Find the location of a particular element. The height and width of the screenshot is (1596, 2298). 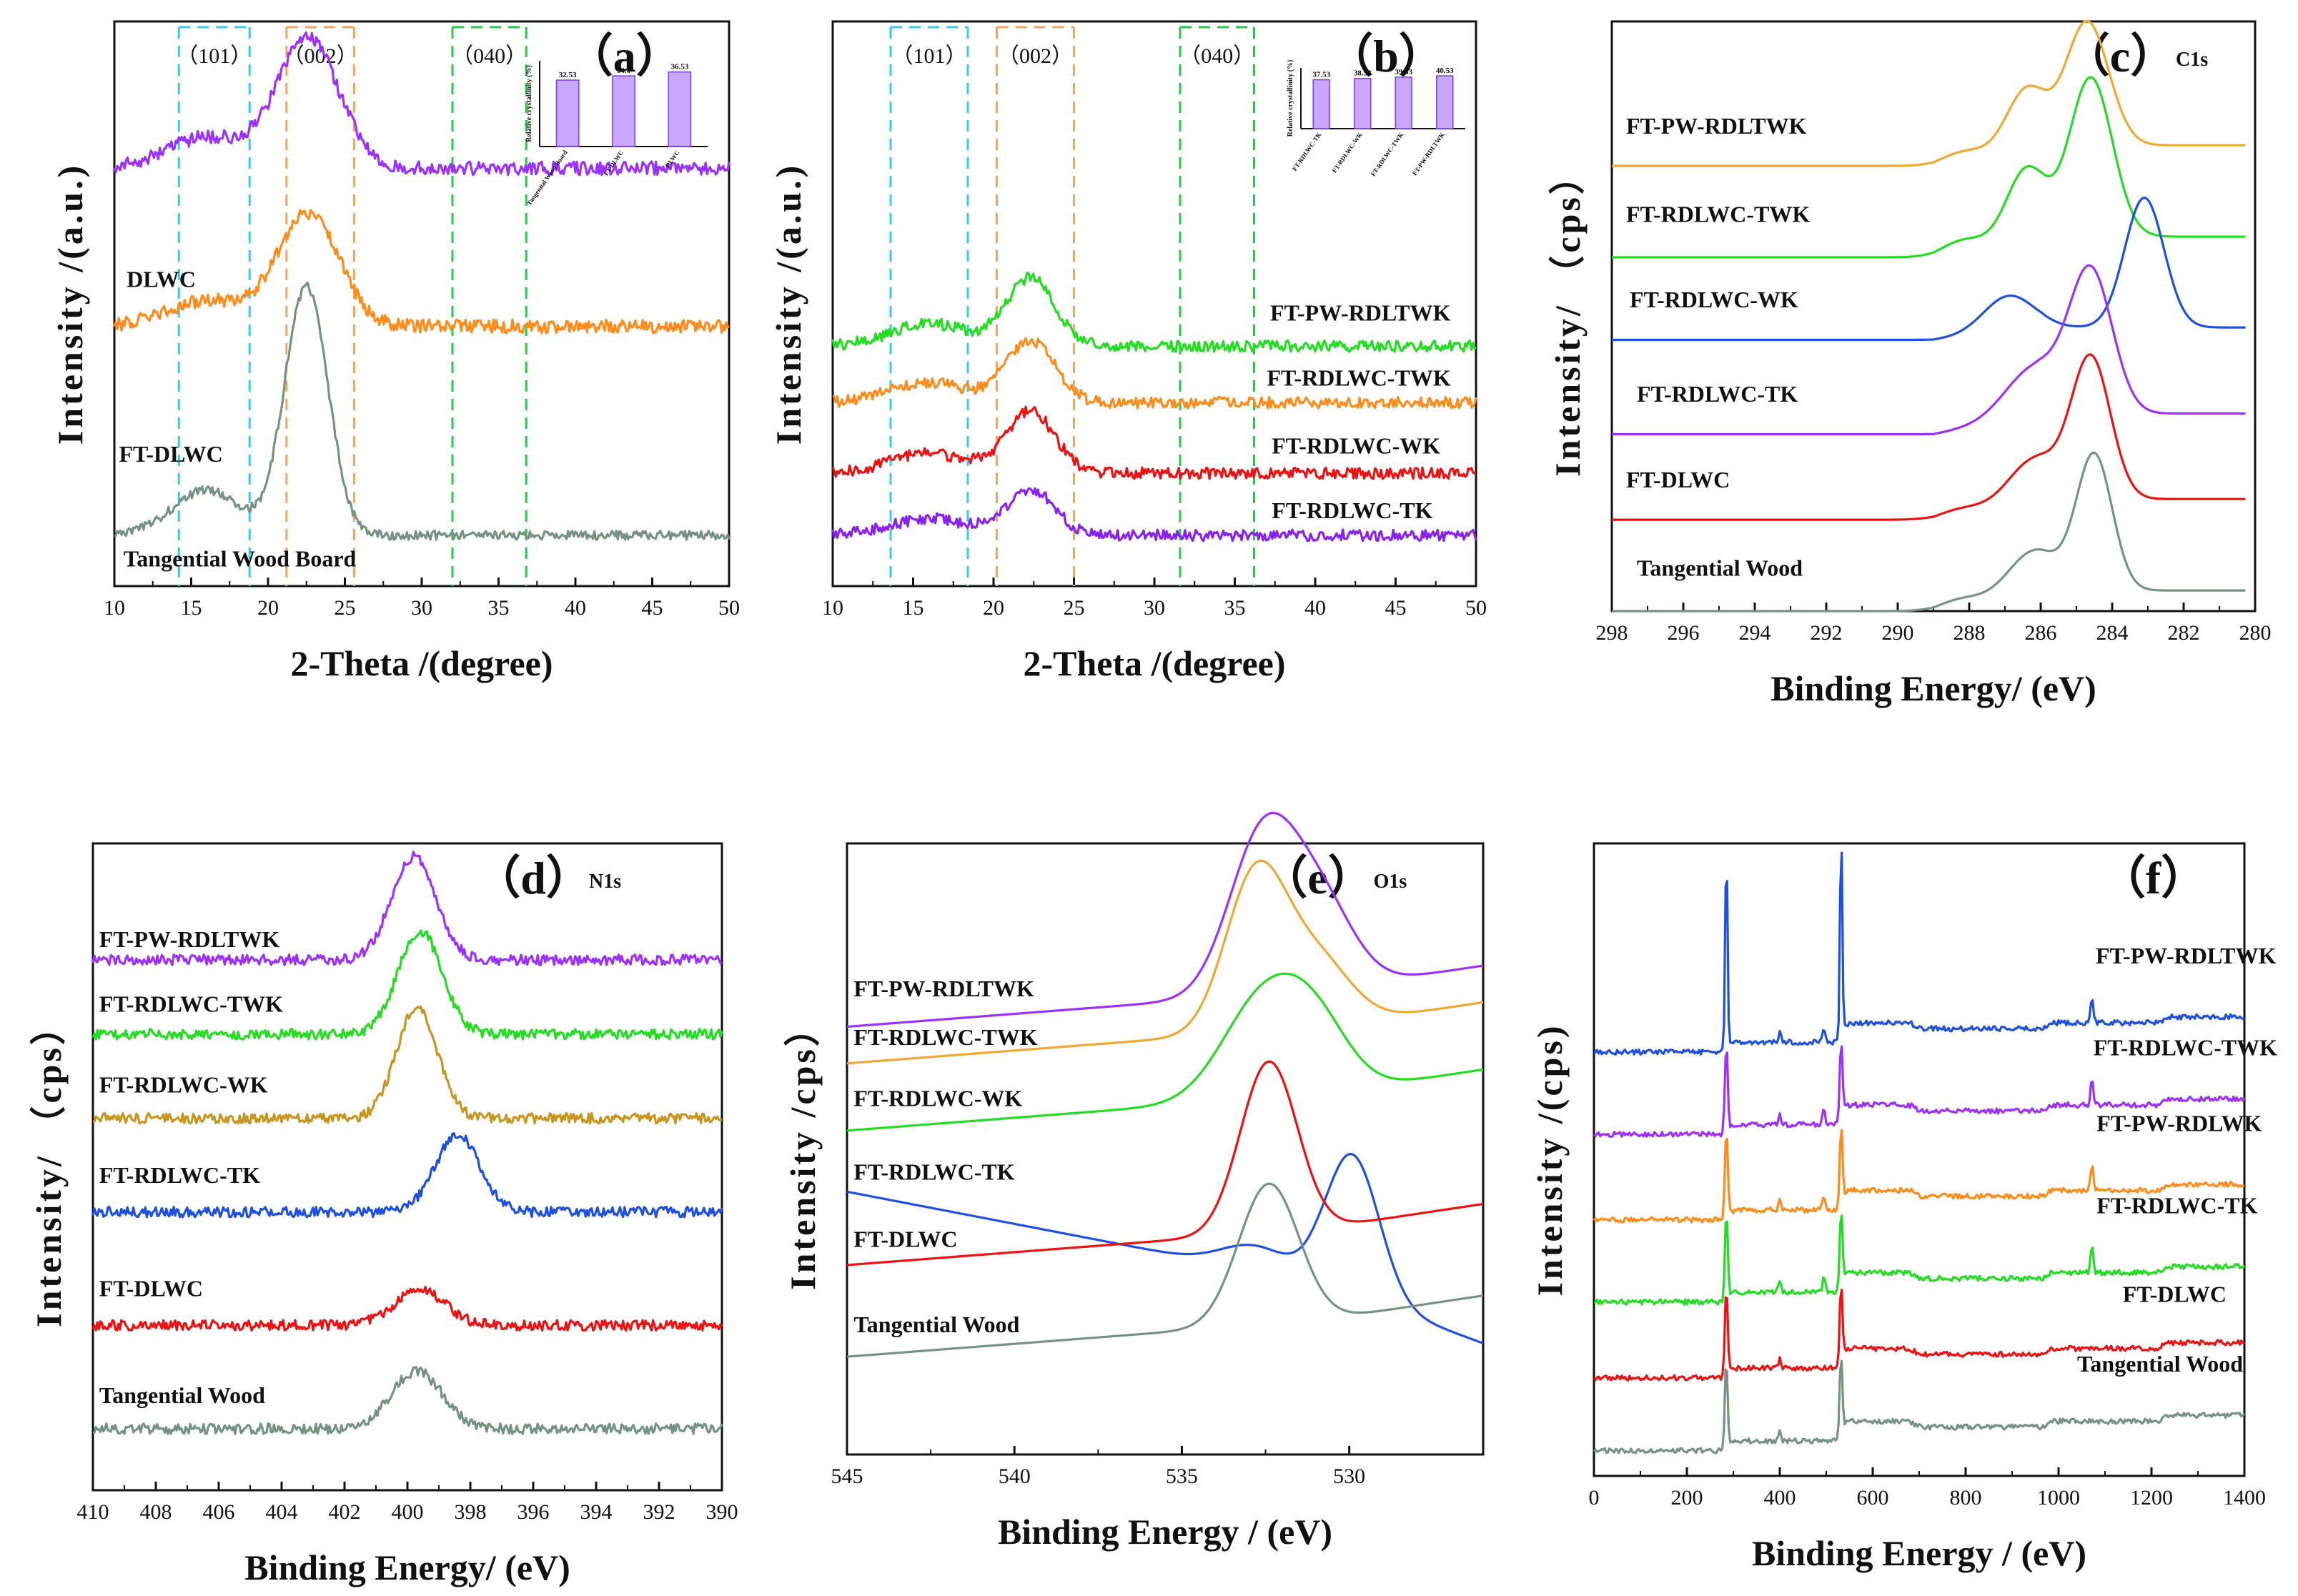

series-label: FT-RDLWC-WK is located at coordinates (1356, 445).